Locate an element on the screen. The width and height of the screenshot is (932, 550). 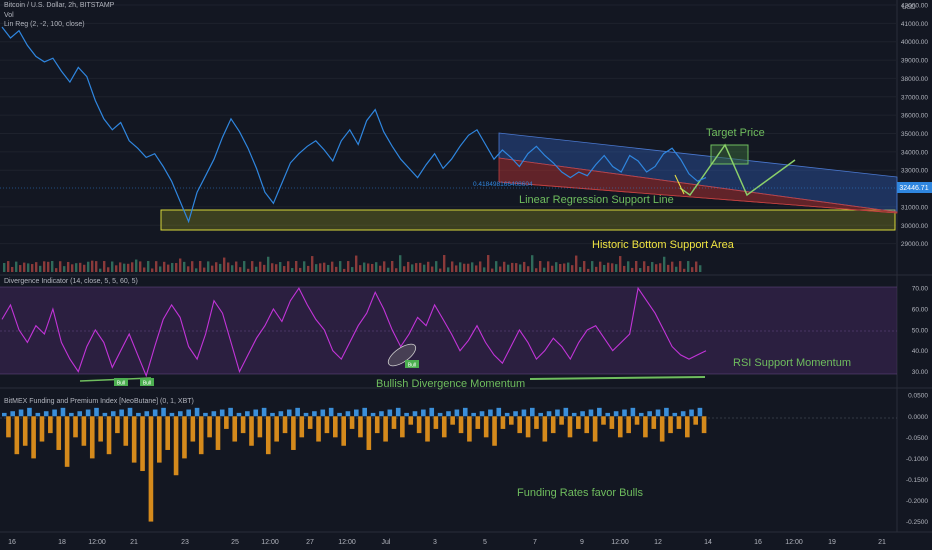
price-tick-label: 34000.00 is located at coordinates (914, 152).